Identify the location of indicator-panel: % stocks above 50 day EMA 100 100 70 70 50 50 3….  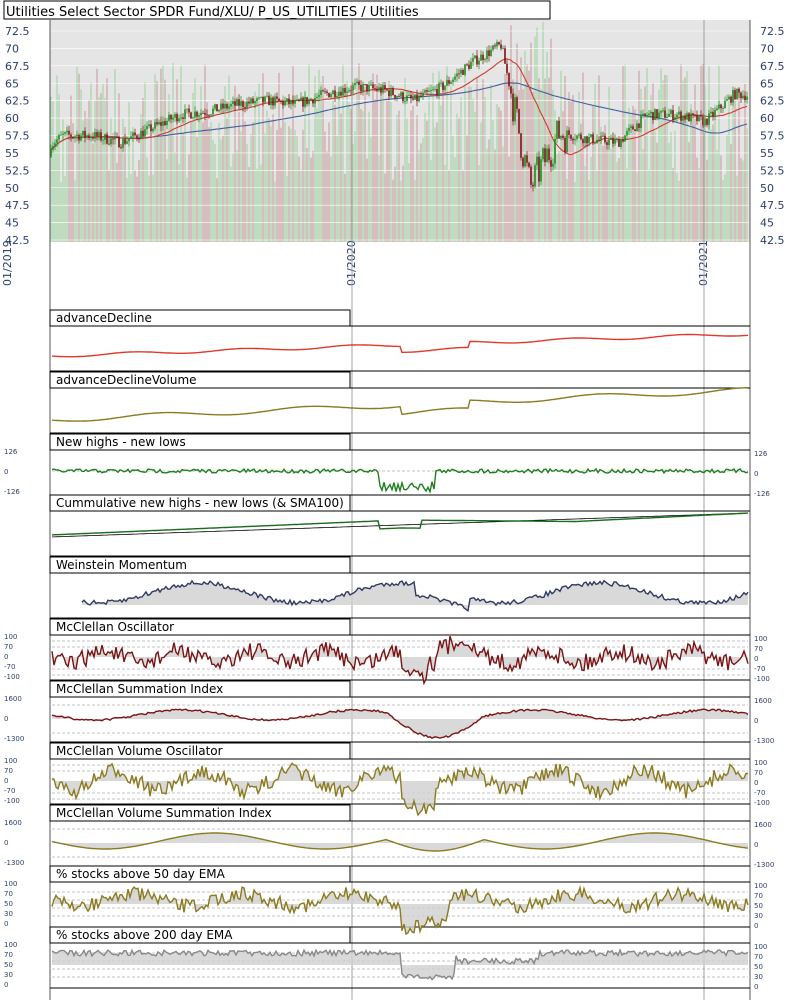
(385, 900).